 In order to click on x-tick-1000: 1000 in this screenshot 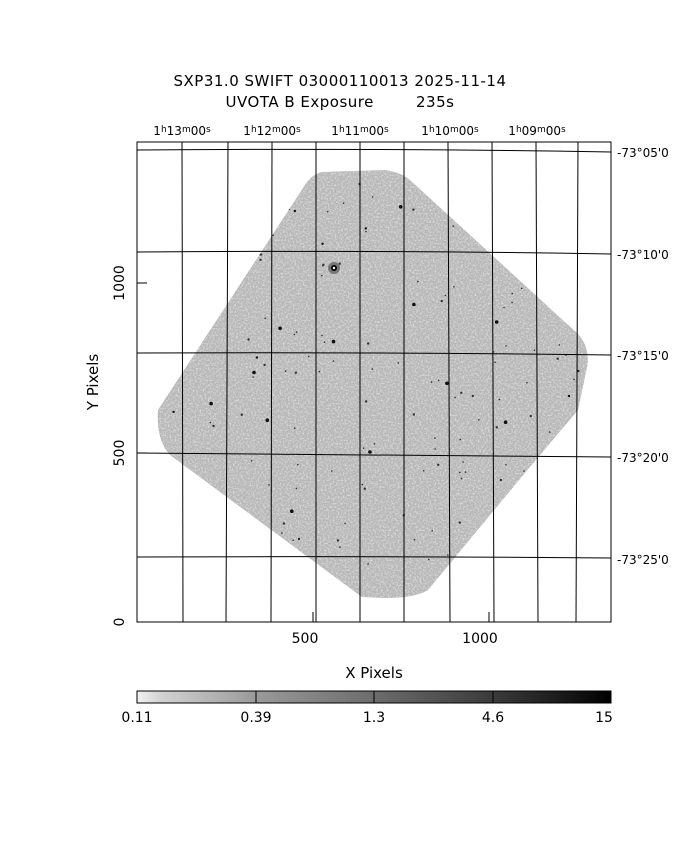, I will do `click(480, 639)`.